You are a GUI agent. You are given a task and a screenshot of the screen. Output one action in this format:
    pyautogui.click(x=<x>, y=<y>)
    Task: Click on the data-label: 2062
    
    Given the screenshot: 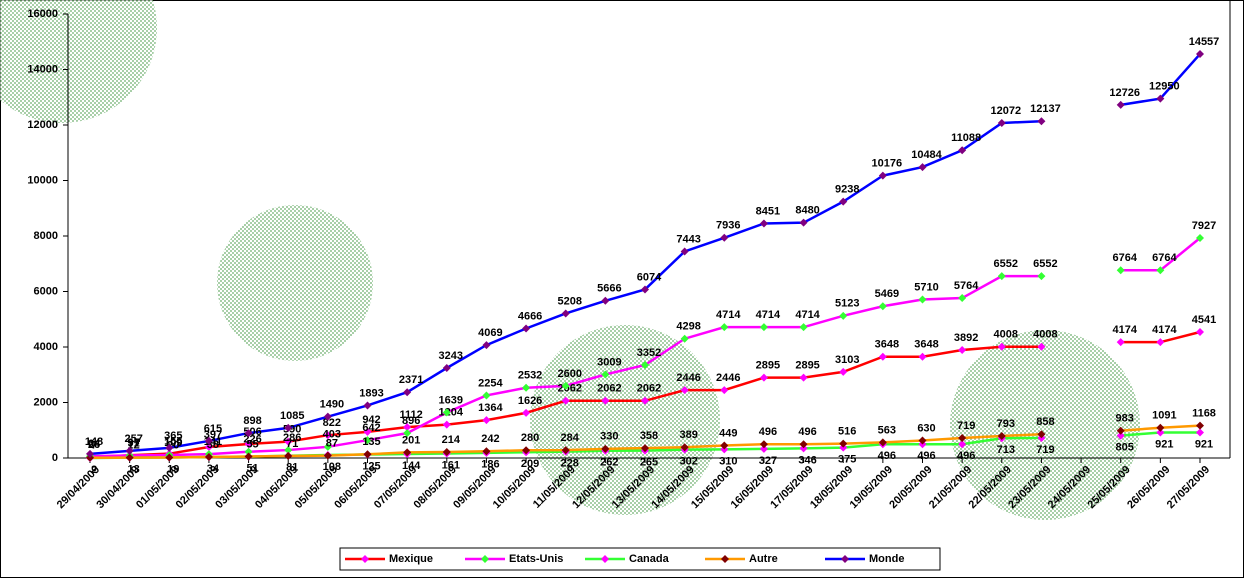 What is the action you would take?
    pyautogui.click(x=569, y=389)
    